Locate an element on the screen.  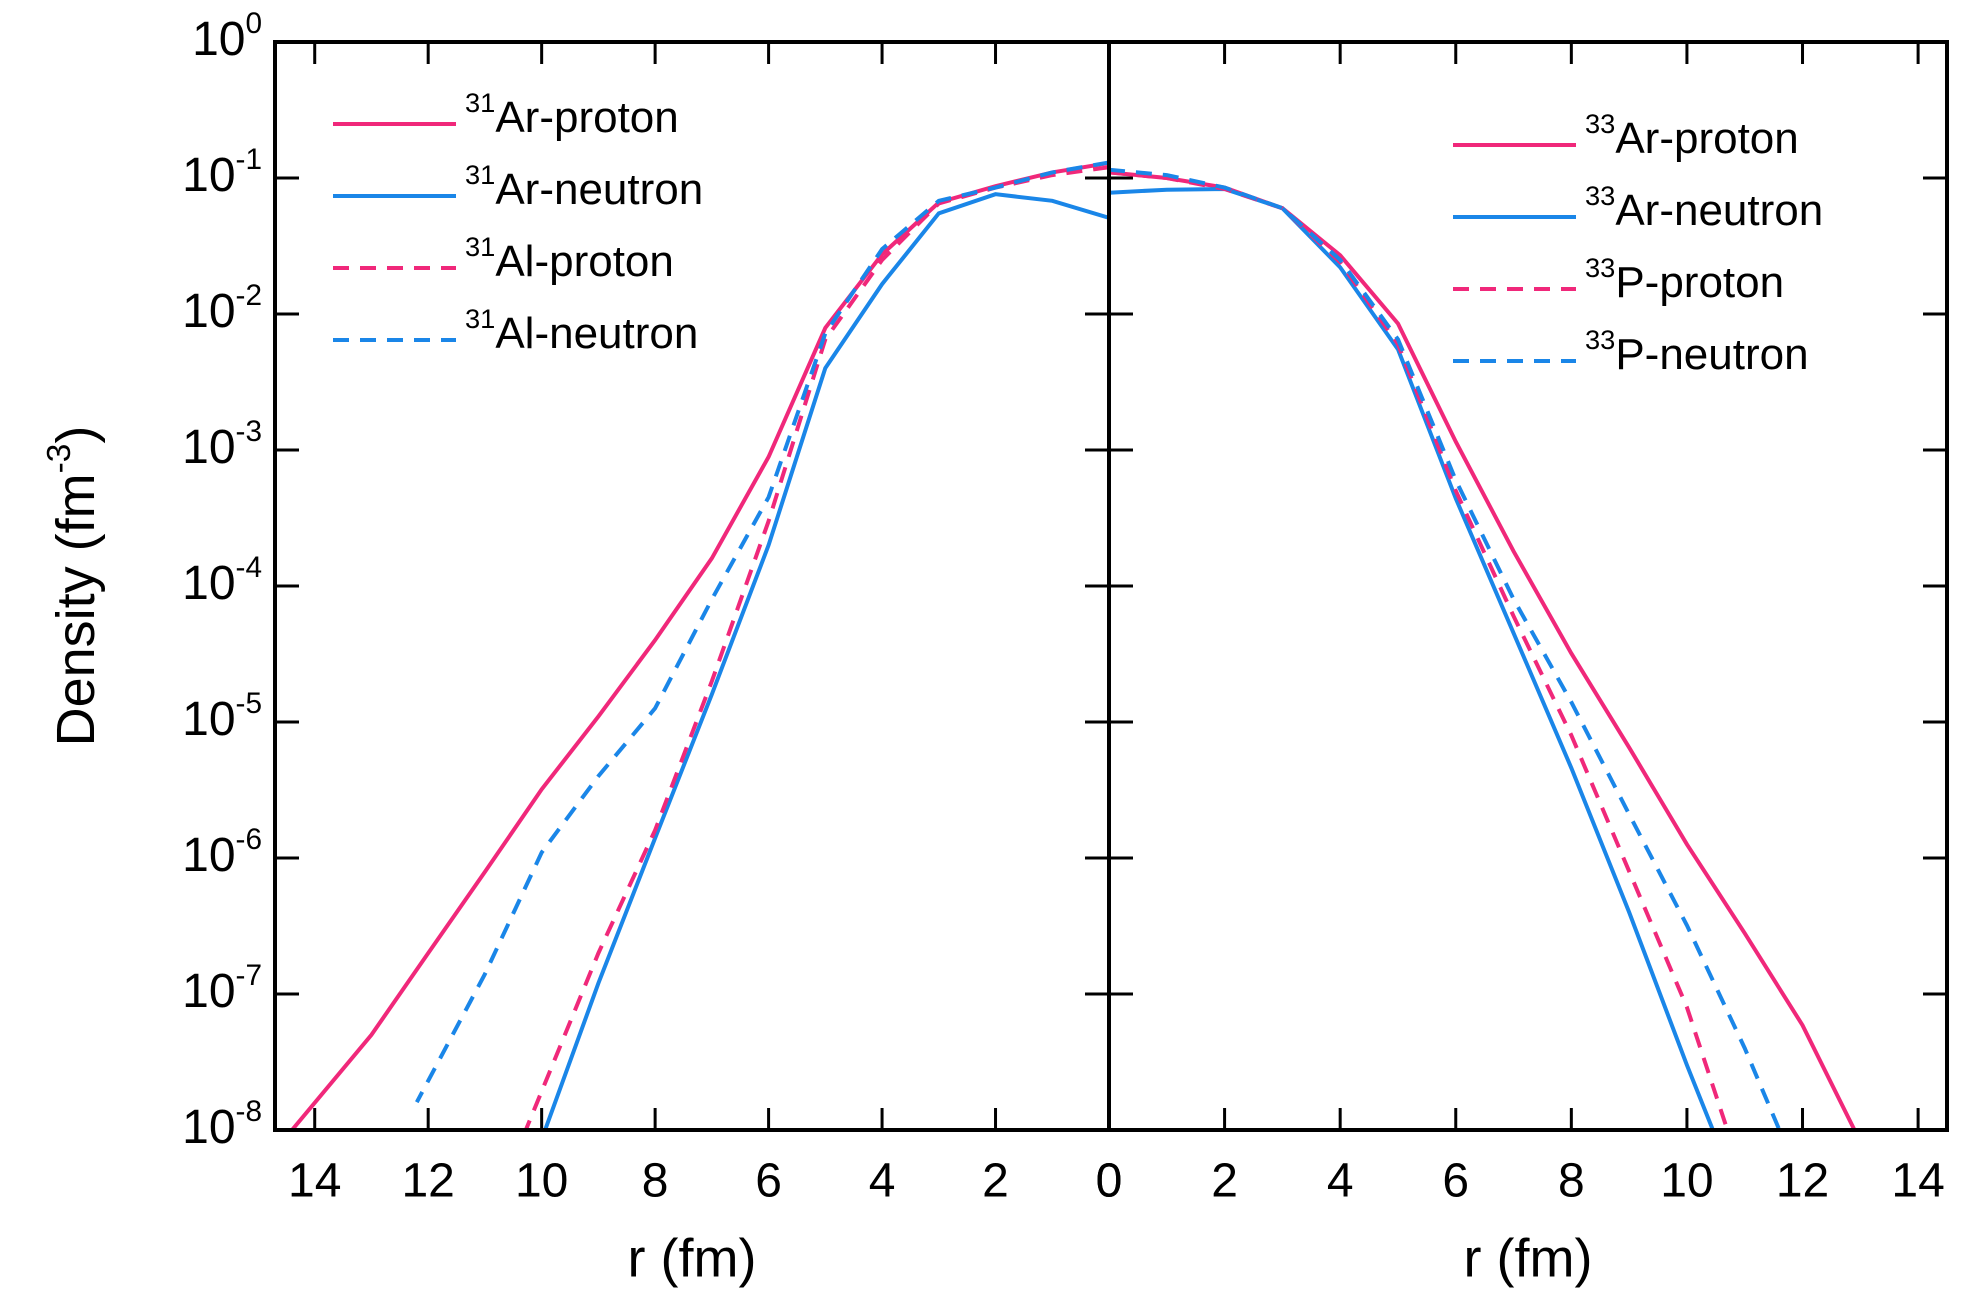
x-tick-label: 0 is located at coordinates (1109, 1181).